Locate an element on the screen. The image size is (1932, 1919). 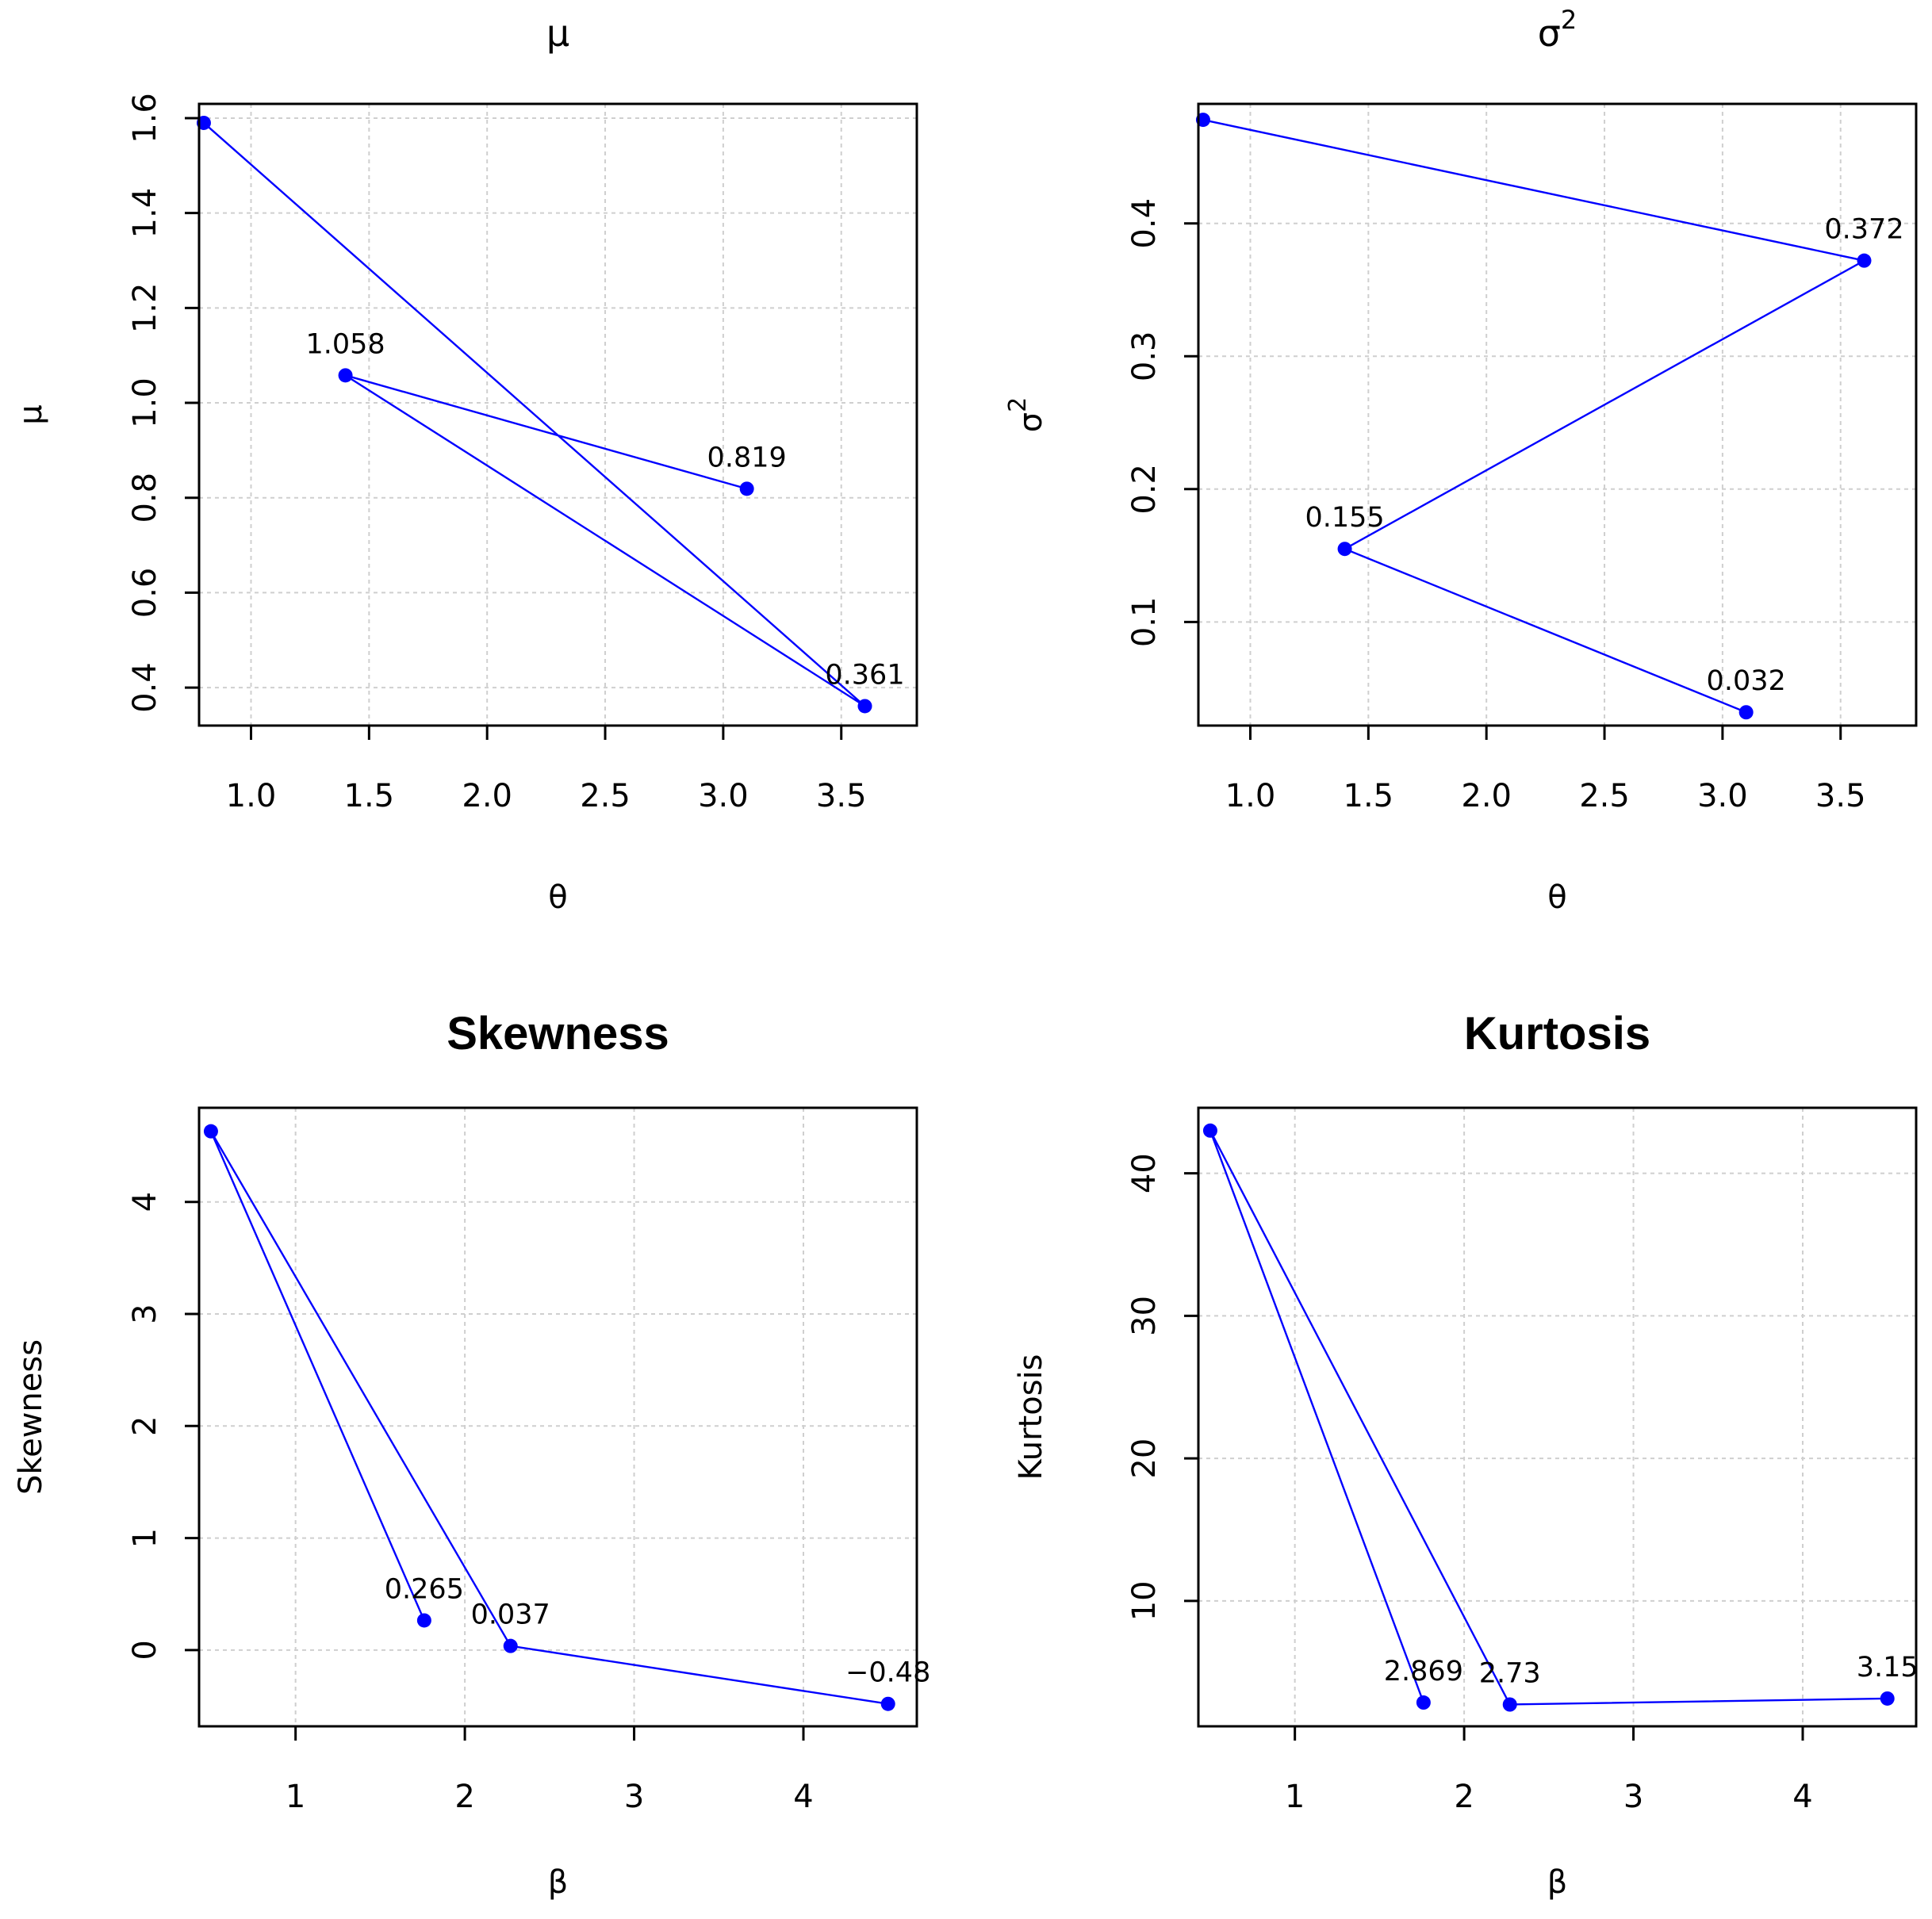
y-tick-label: 4 is located at coordinates (145, 1202).